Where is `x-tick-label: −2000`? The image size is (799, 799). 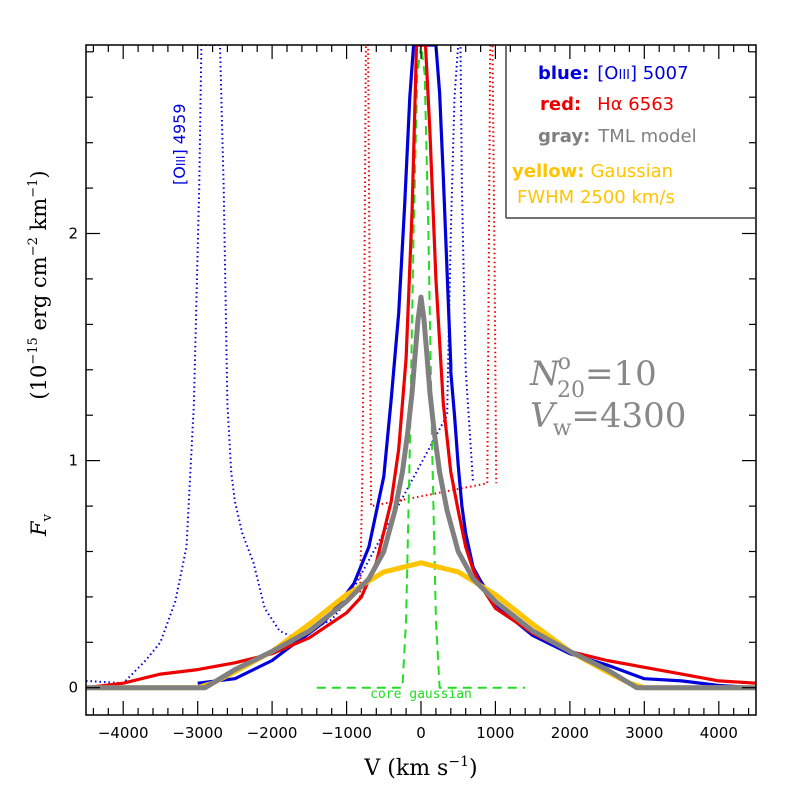 x-tick-label: −2000 is located at coordinates (272, 733).